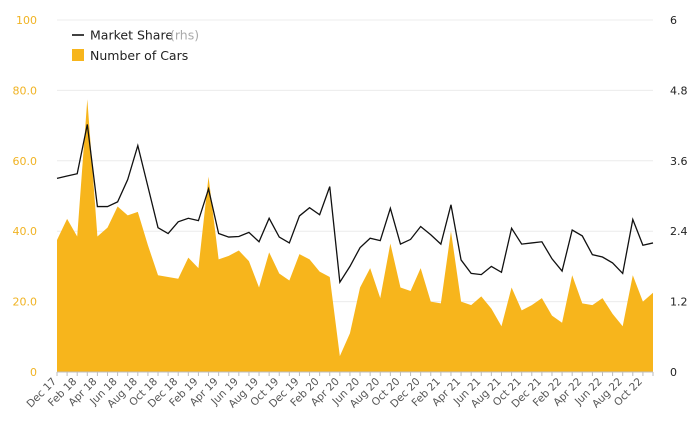 The width and height of the screenshot is (700, 433). What do you see at coordinates (25, 161) in the screenshot?
I see `left-axis-tick-label: 60.0` at bounding box center [25, 161].